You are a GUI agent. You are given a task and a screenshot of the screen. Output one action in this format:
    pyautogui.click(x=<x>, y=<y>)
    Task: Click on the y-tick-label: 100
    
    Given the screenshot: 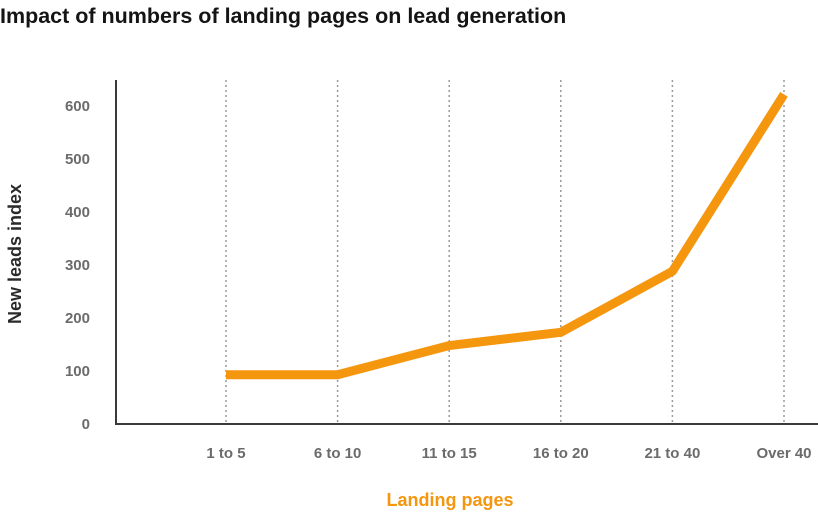 What is the action you would take?
    pyautogui.click(x=77, y=371)
    